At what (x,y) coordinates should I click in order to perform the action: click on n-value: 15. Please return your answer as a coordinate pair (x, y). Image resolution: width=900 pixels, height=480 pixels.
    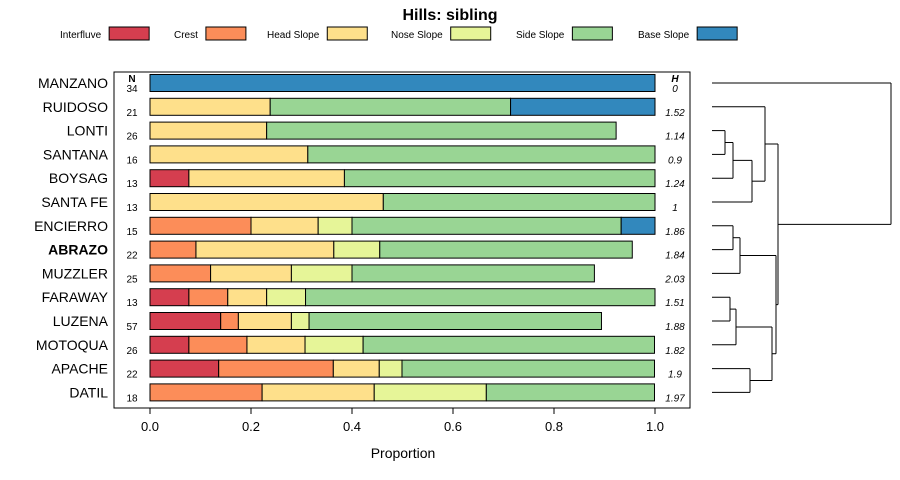
    Looking at the image, I should click on (132, 232).